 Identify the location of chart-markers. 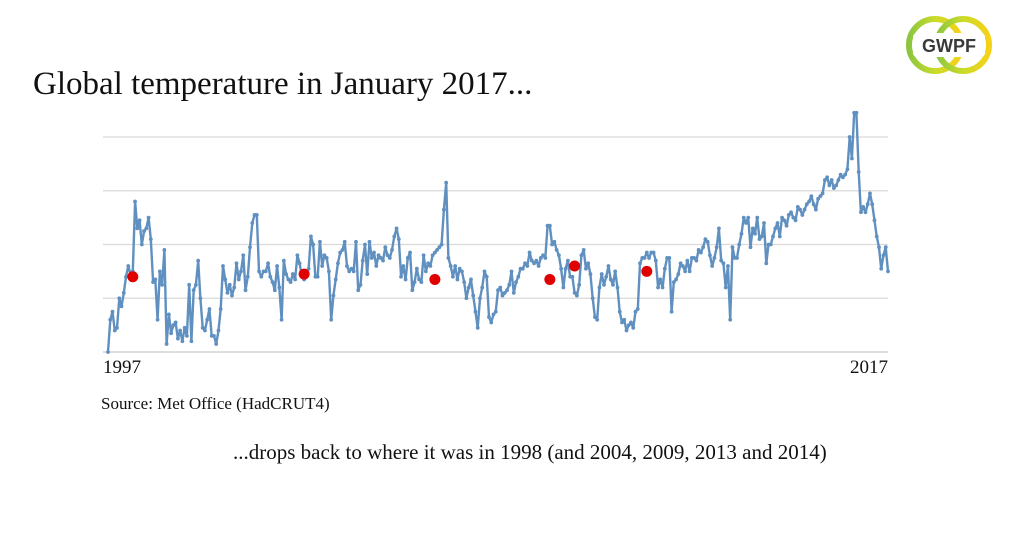
(390, 272).